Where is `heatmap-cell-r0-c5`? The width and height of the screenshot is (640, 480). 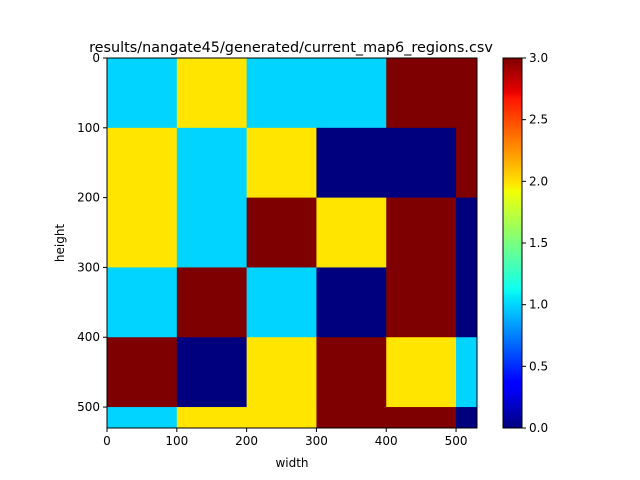 heatmap-cell-r0-c5 is located at coordinates (467, 93).